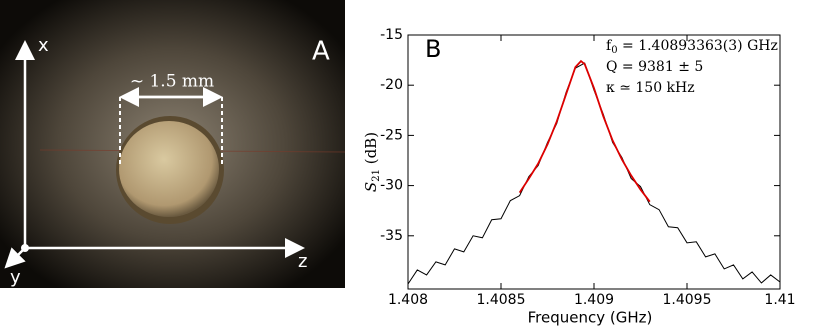  What do you see at coordinates (391, 85) in the screenshot?
I see `y-tick-label: -20` at bounding box center [391, 85].